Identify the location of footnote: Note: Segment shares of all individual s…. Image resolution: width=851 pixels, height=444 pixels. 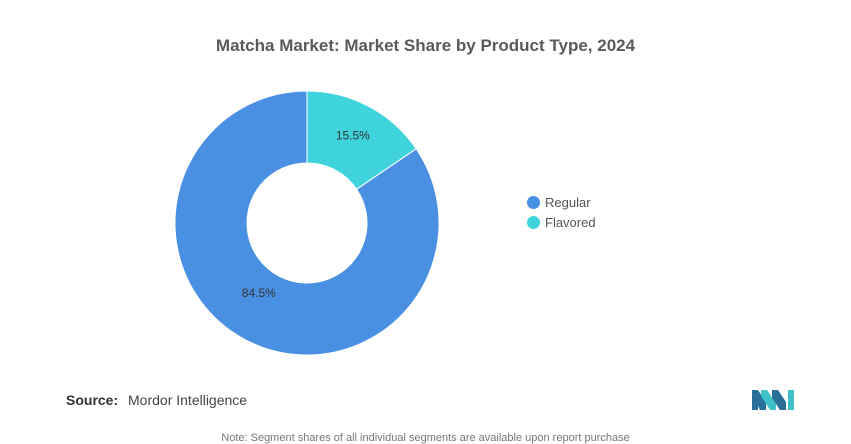
(425, 438).